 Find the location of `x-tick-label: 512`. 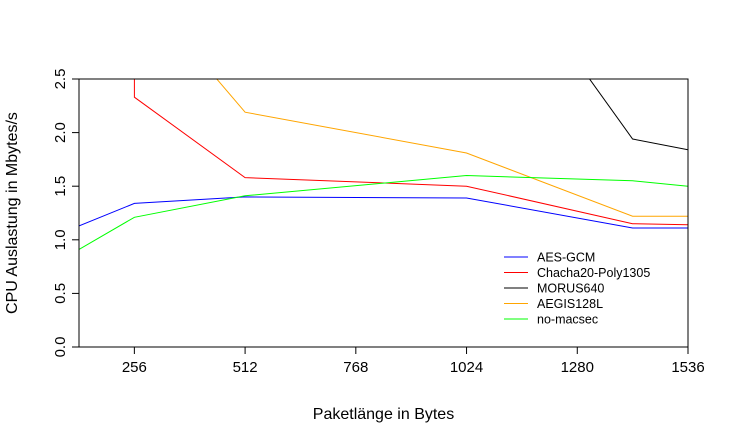

x-tick-label: 512 is located at coordinates (245, 367).